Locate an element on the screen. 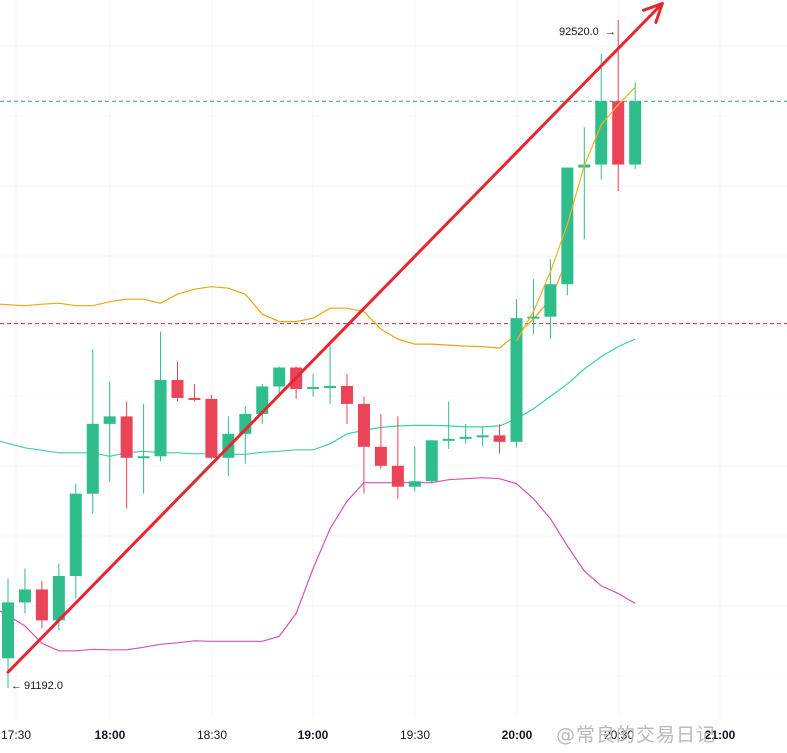 This screenshot has height=753, width=787. watermark: @常良的交易日记 is located at coordinates (636, 735).